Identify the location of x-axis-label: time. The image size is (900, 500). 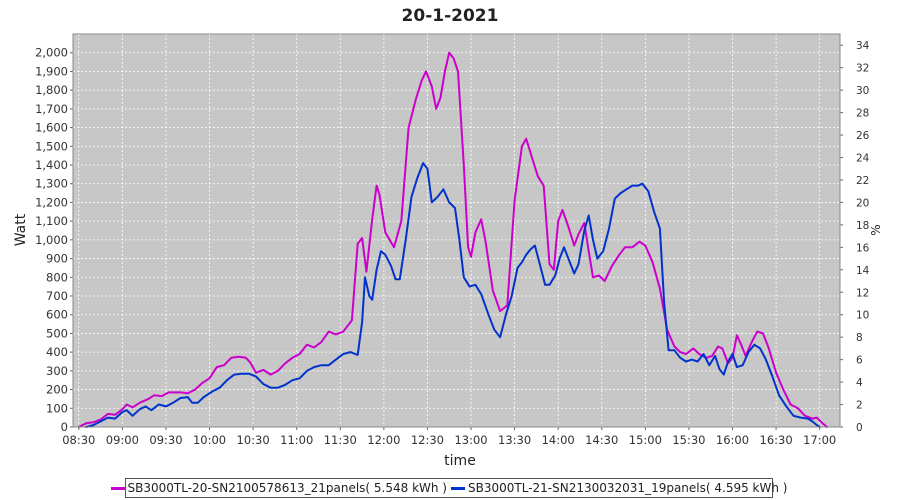
(460, 461).